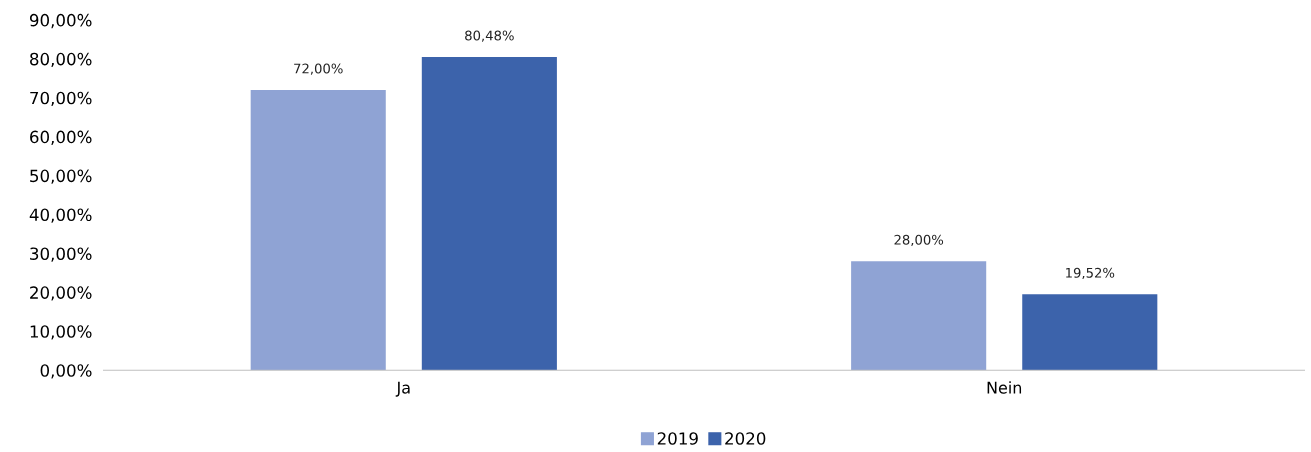  I want to click on y-tick-label: 70,00%, so click(61, 98).